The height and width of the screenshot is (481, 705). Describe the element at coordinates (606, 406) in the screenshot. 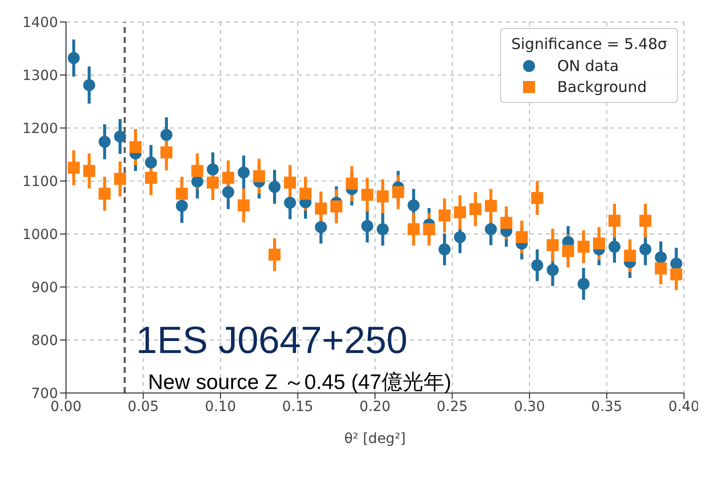

I see `x-tick-label: 0.35` at that location.